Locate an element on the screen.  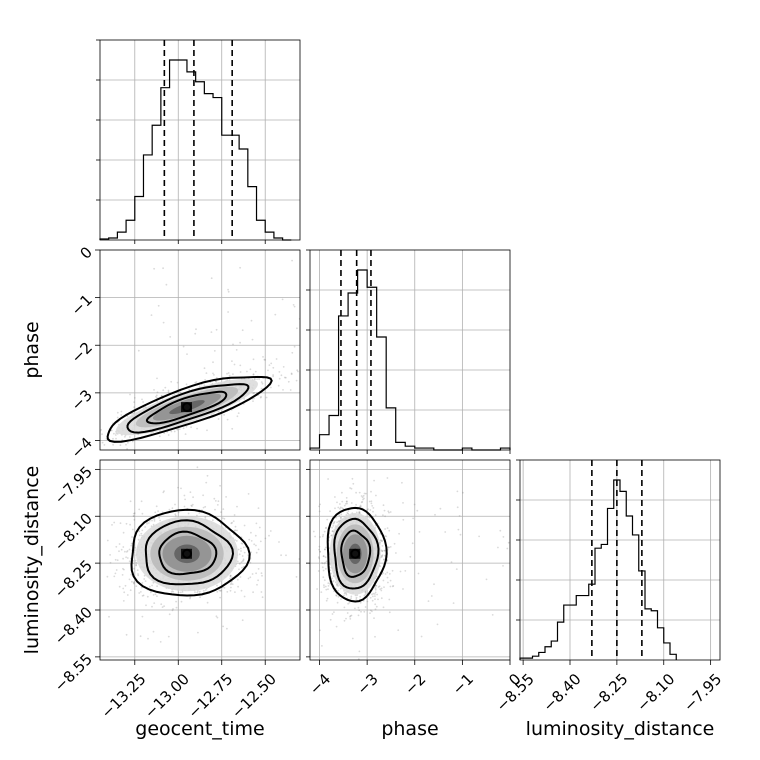
y-tick-label-luminosity-distance: −8.25 is located at coordinates (73, 578).